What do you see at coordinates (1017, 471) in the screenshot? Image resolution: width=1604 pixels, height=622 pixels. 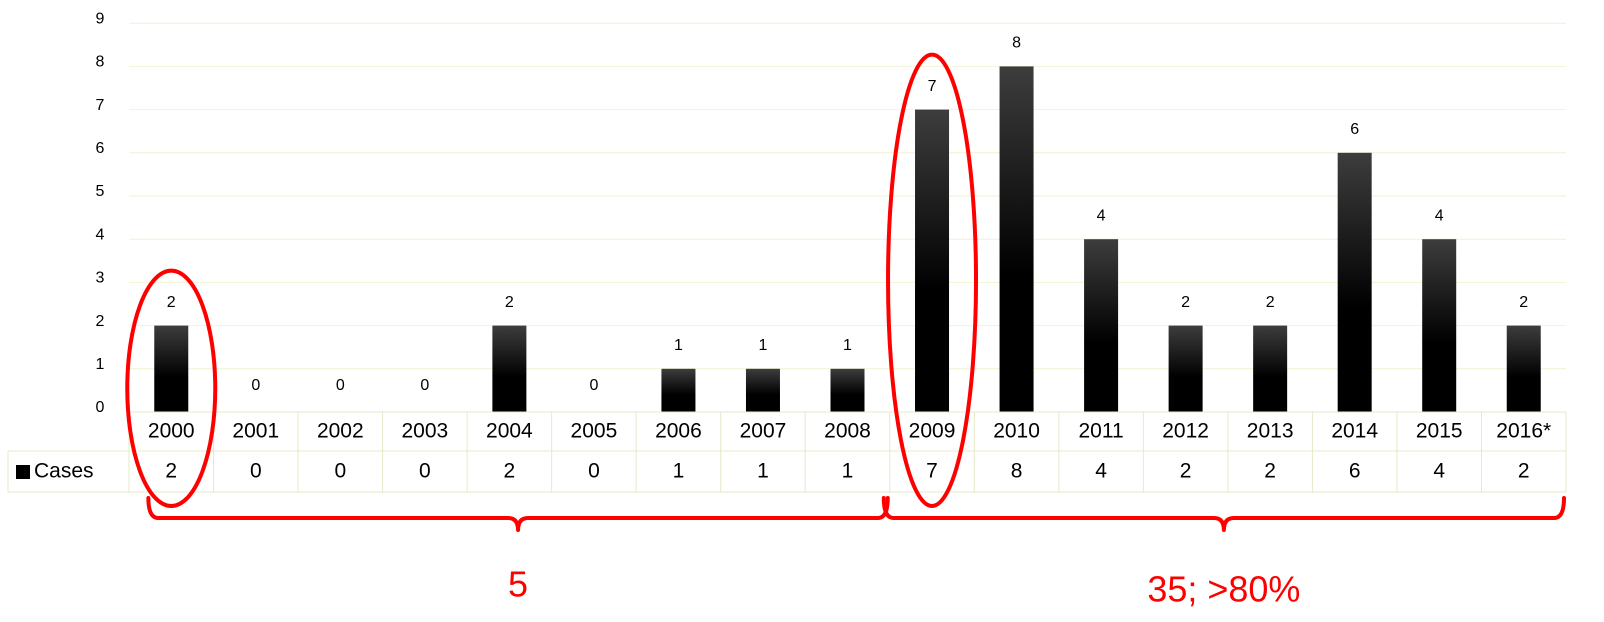 I see `table-value: 8` at bounding box center [1017, 471].